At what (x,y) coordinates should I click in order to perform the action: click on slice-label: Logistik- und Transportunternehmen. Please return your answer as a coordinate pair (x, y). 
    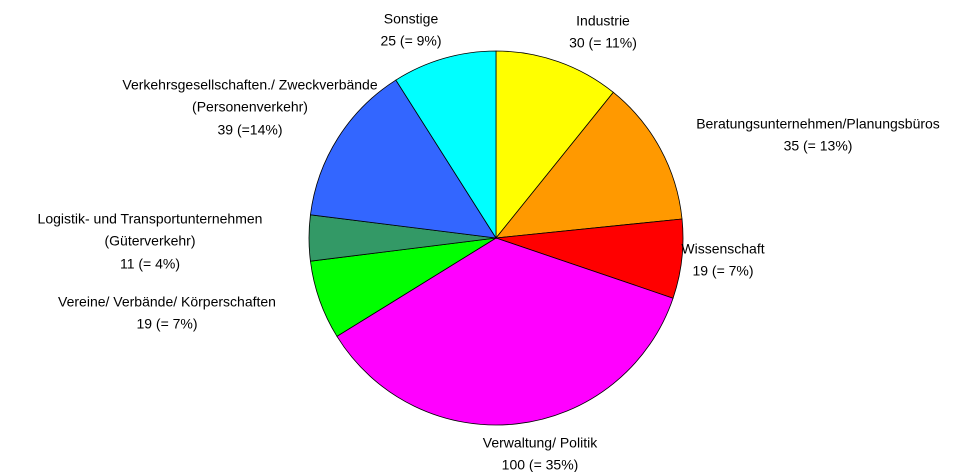
    Looking at the image, I should click on (150, 219).